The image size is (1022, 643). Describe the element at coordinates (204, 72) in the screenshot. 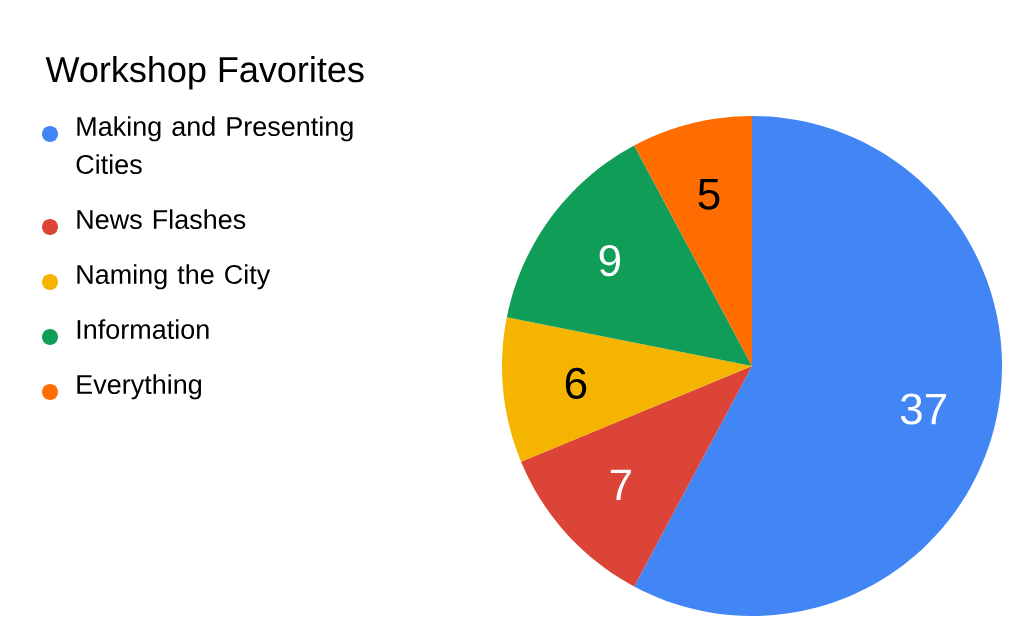

I see `chart-title: Workshop Favorites` at that location.